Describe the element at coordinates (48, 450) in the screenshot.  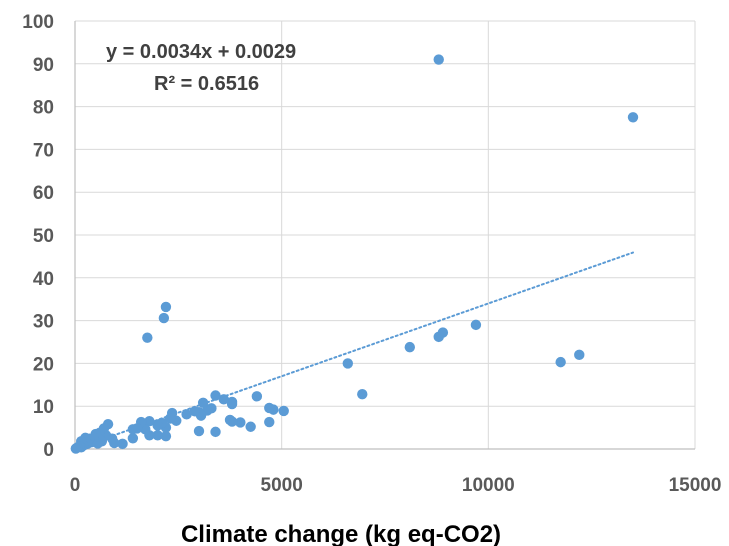
I see `y-tick-label: 0` at that location.